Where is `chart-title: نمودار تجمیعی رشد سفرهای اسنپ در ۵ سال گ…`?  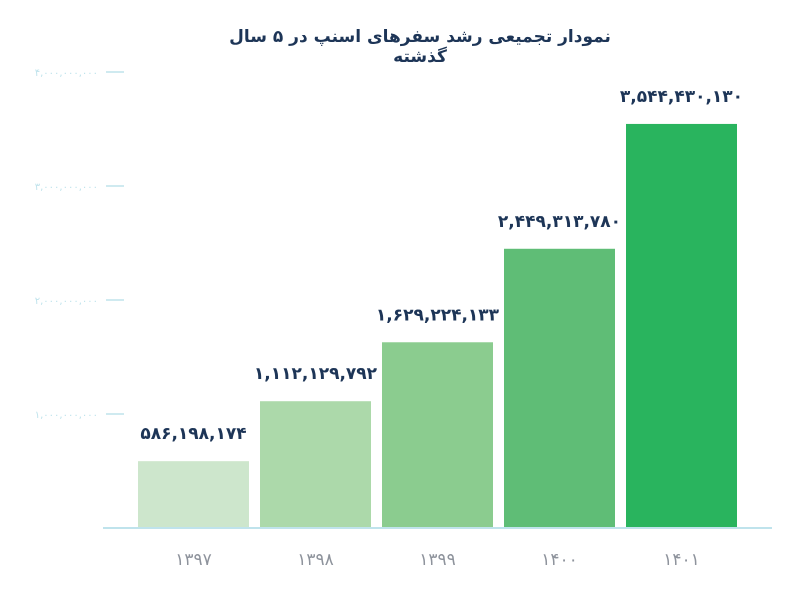
chart-title: نمودار تجمیعی رشد سفرهای اسنپ در ۵ سال گ… is located at coordinates (420, 47).